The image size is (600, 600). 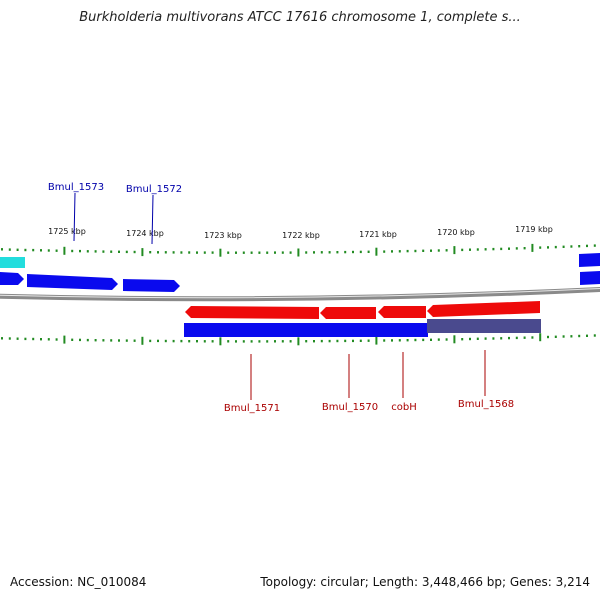 I want to click on gene-cobh, so click(x=402, y=312).